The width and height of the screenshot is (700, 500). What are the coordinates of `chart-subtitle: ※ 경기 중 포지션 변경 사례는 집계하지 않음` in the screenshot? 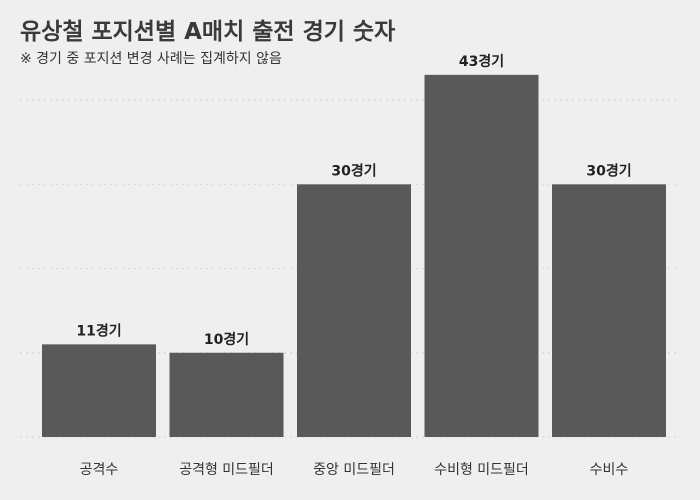 It's located at (151, 59).